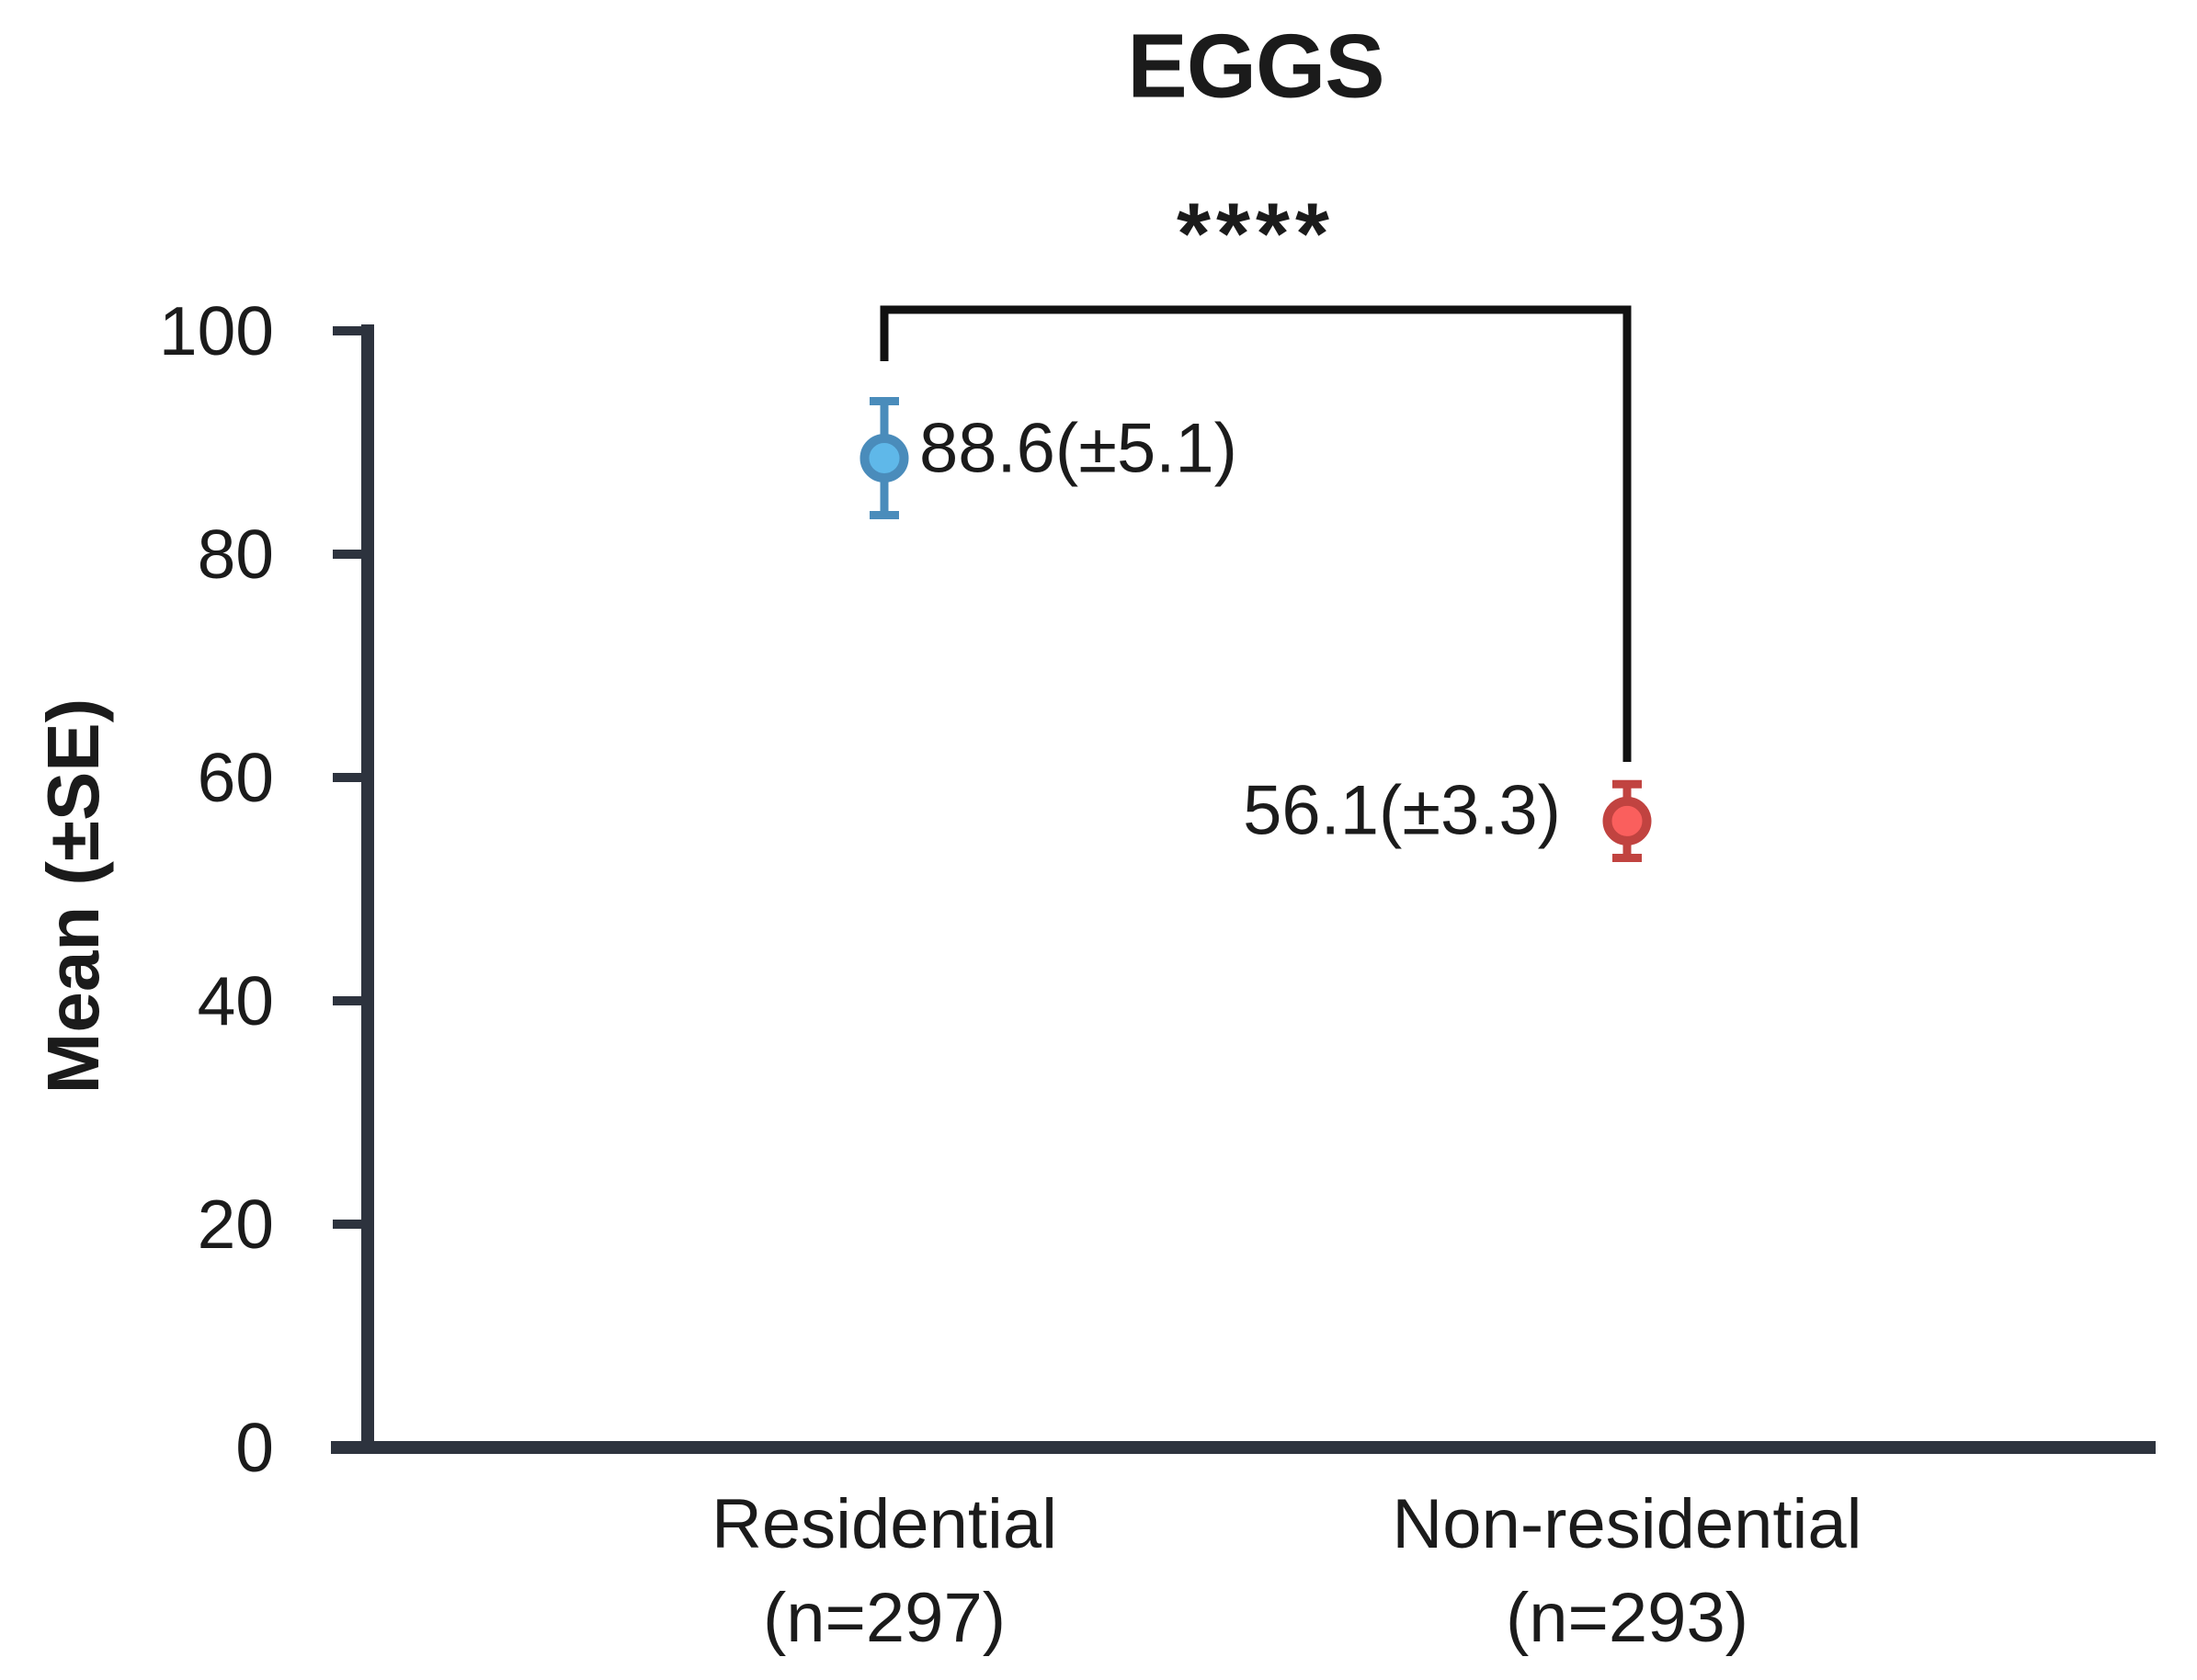  What do you see at coordinates (884, 1618) in the screenshot?
I see `x-category-n: (n=297)` at bounding box center [884, 1618].